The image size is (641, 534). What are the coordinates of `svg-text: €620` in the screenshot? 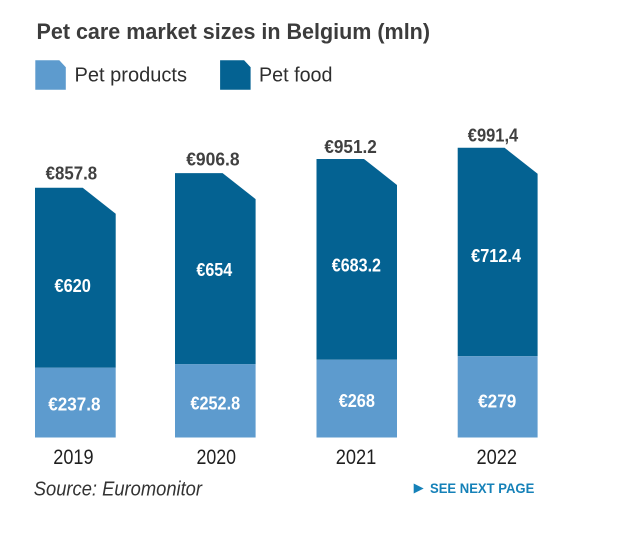 It's located at (72, 286).